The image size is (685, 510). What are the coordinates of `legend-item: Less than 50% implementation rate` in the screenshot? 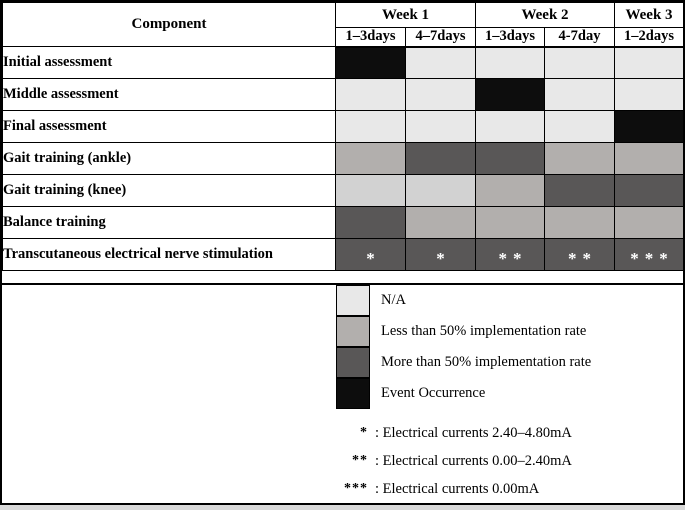 It's located at (342, 331).